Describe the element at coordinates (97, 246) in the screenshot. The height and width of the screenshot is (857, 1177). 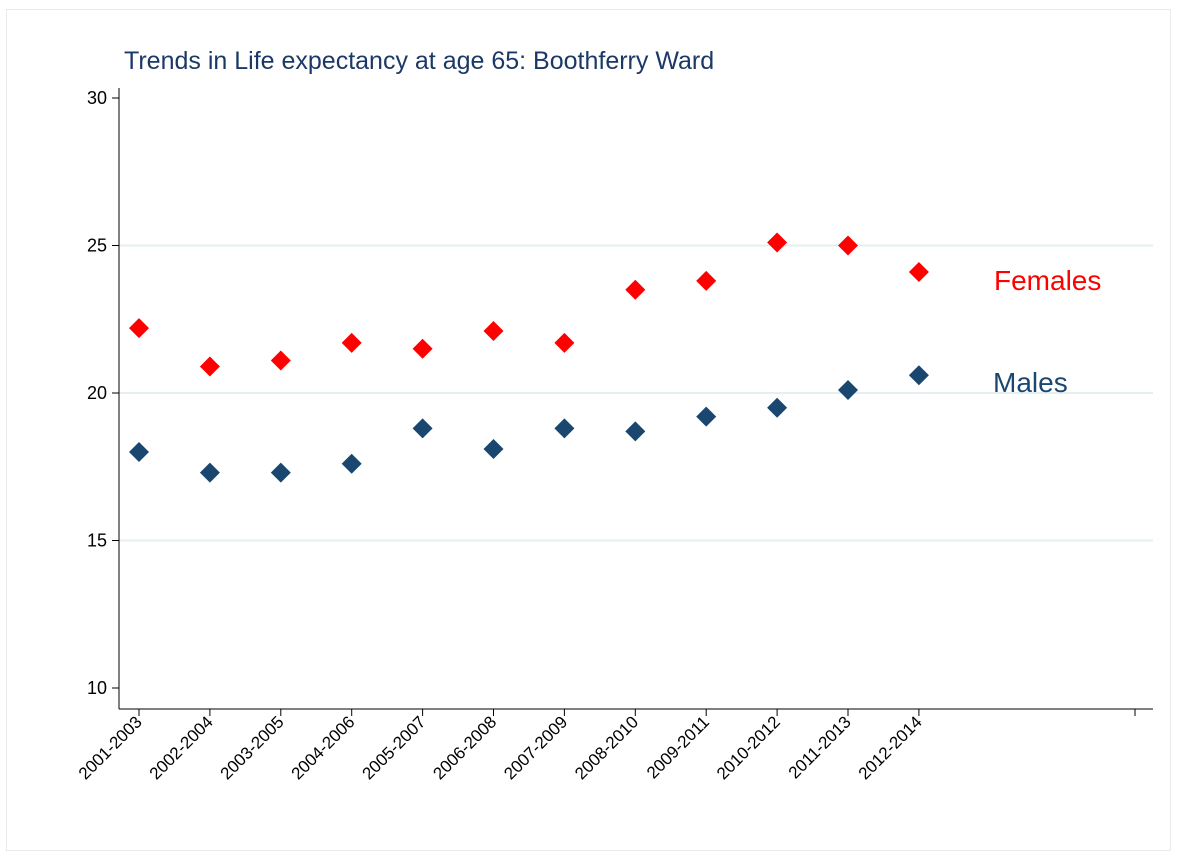
I see `y-tick-label: 25` at that location.